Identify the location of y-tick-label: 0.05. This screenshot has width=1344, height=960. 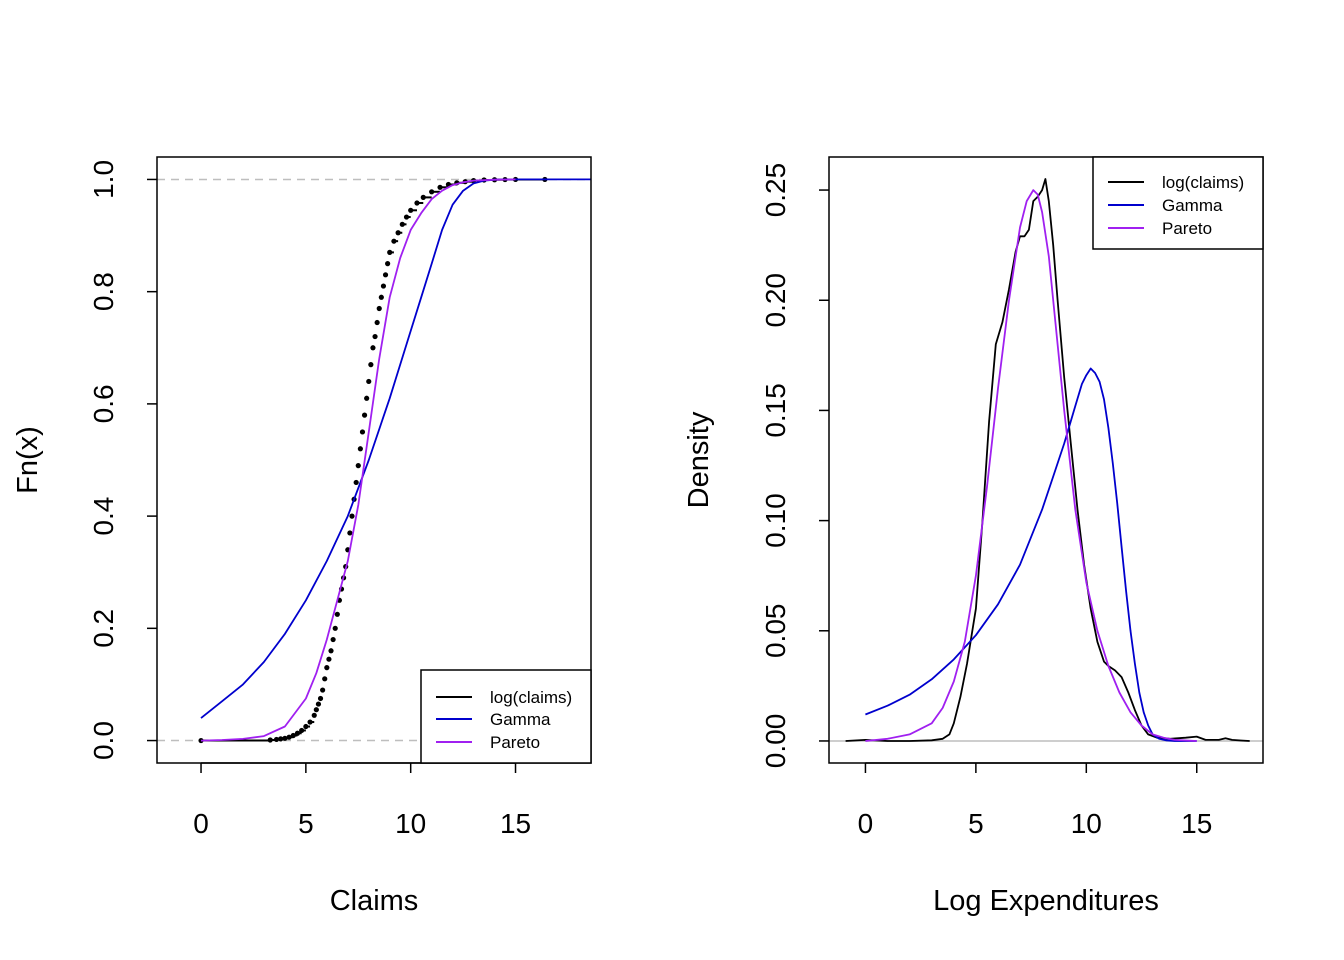
(775, 631).